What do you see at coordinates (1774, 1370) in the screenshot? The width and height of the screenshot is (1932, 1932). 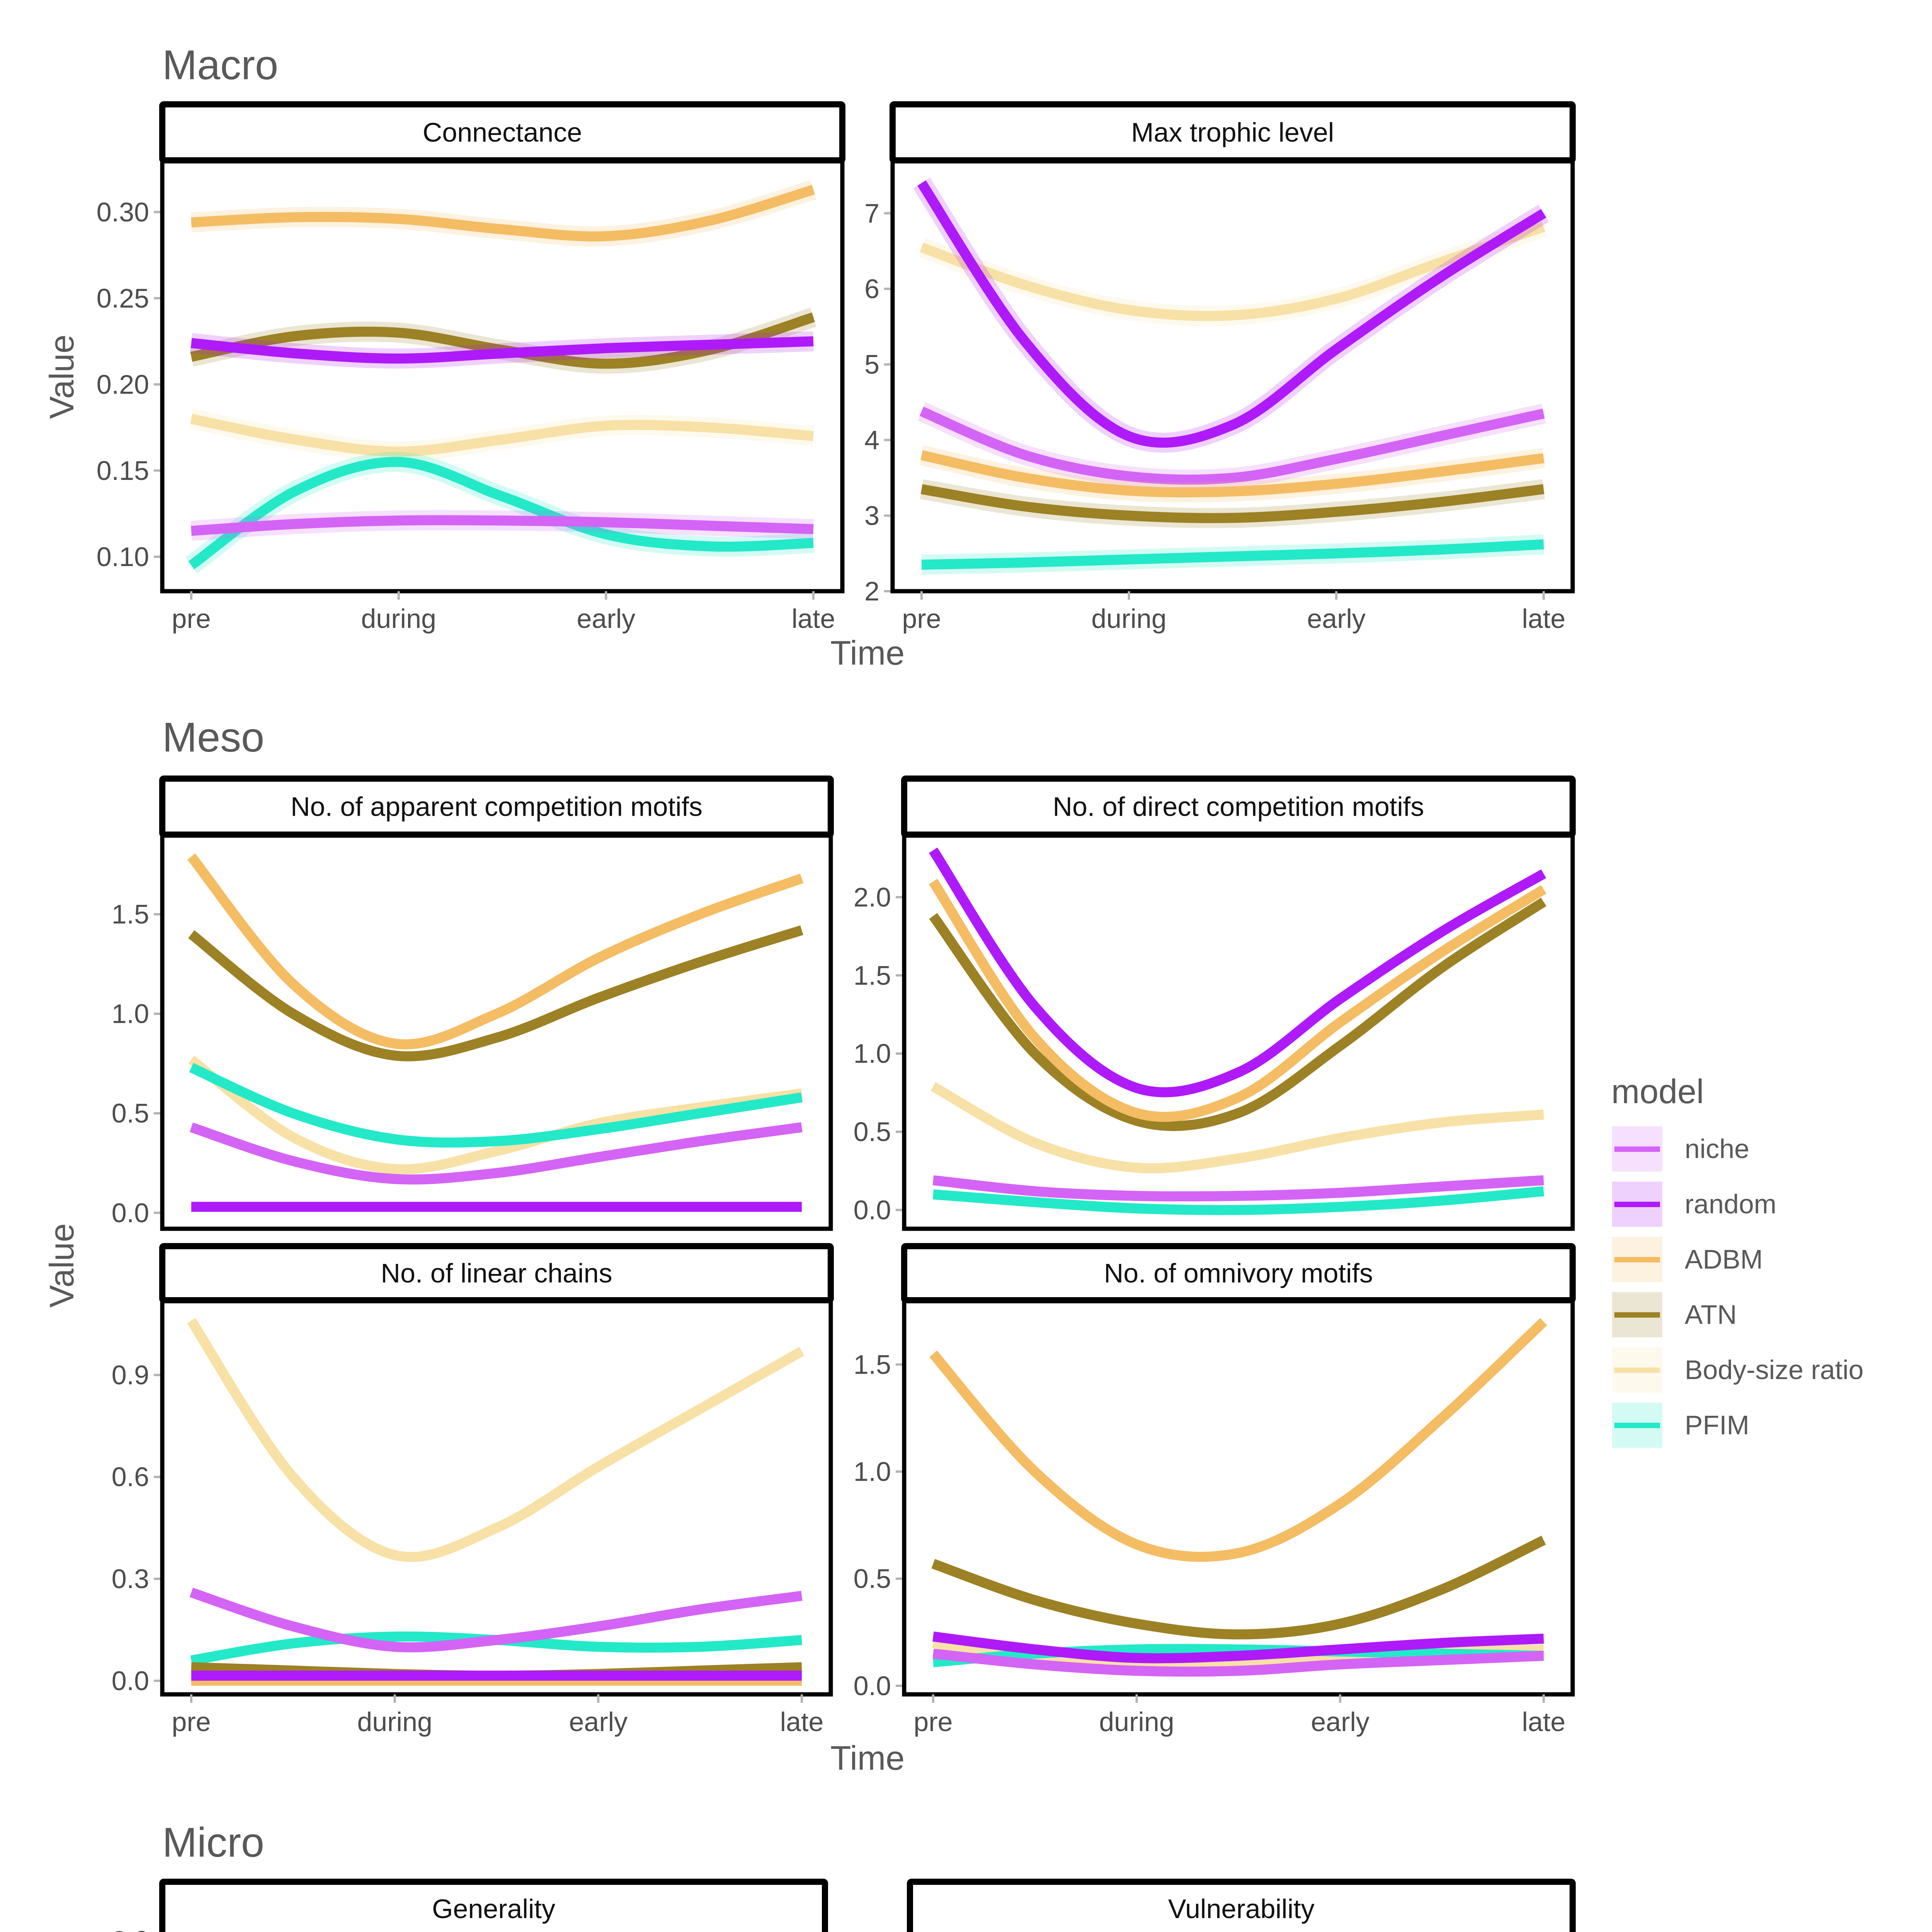 I see `legend-label: Body-size ratio` at bounding box center [1774, 1370].